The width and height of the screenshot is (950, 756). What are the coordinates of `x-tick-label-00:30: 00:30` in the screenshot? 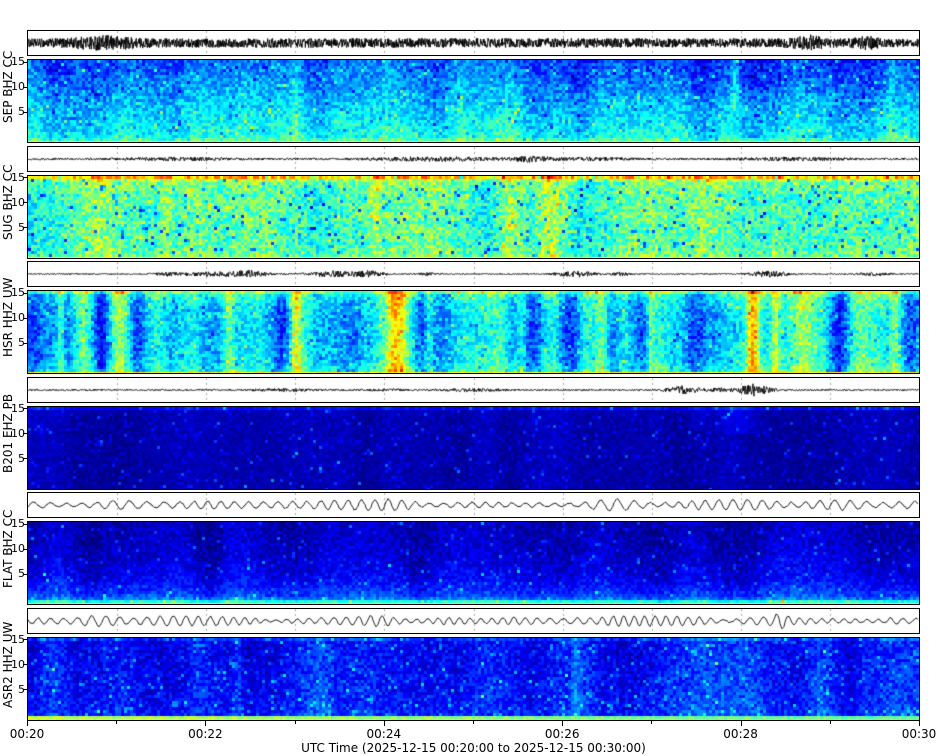 It's located at (919, 734).